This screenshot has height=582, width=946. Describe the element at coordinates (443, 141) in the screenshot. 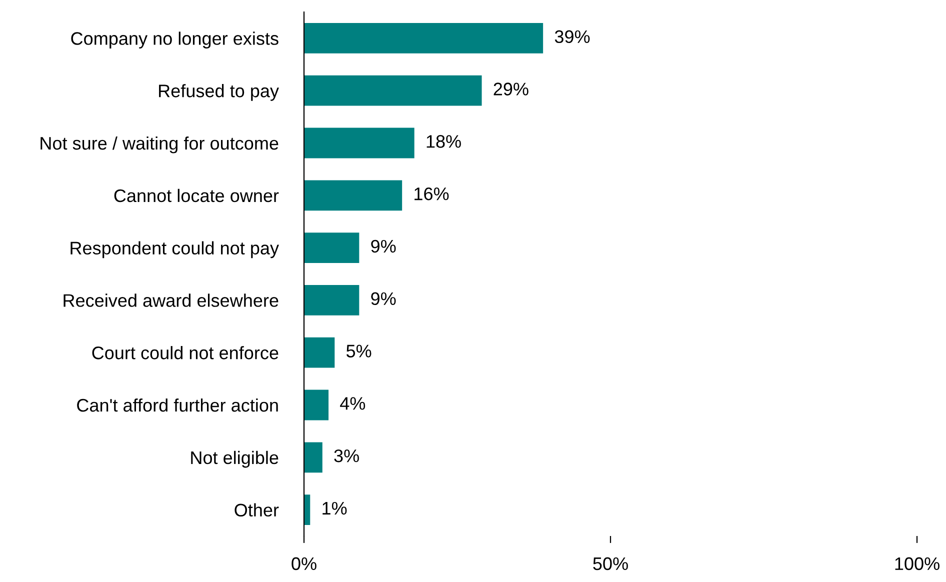

I see `data-label: 18%` at that location.